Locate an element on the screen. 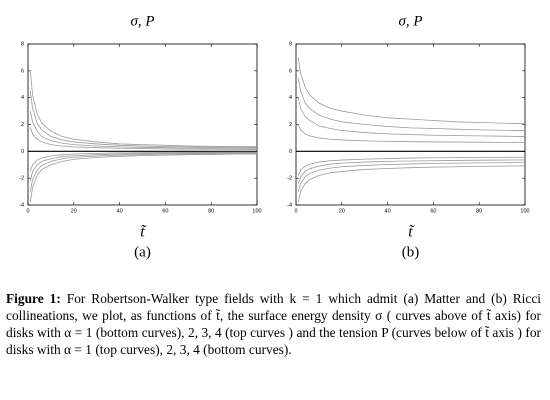 This screenshot has width=550, height=400. caption-label: Figure 1: is located at coordinates (33, 298).